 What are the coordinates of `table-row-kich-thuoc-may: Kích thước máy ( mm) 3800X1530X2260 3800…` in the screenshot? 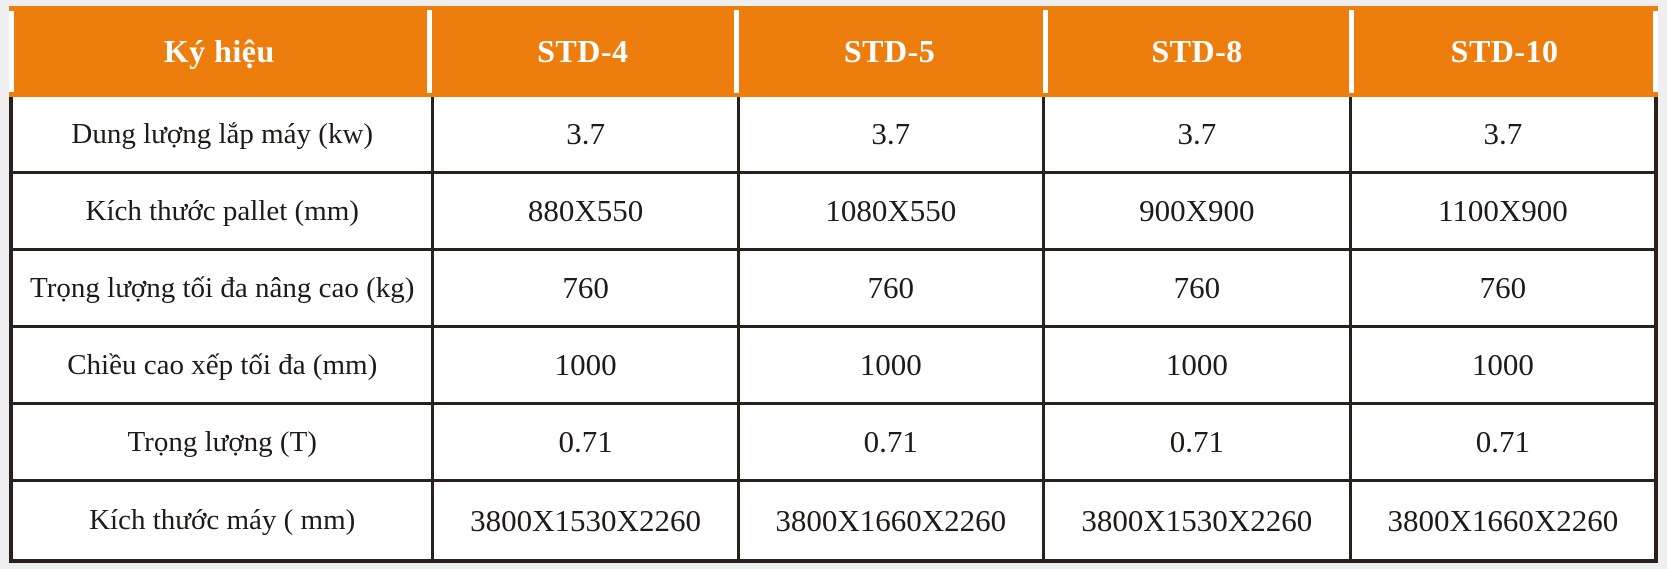 It's located at (833, 520).